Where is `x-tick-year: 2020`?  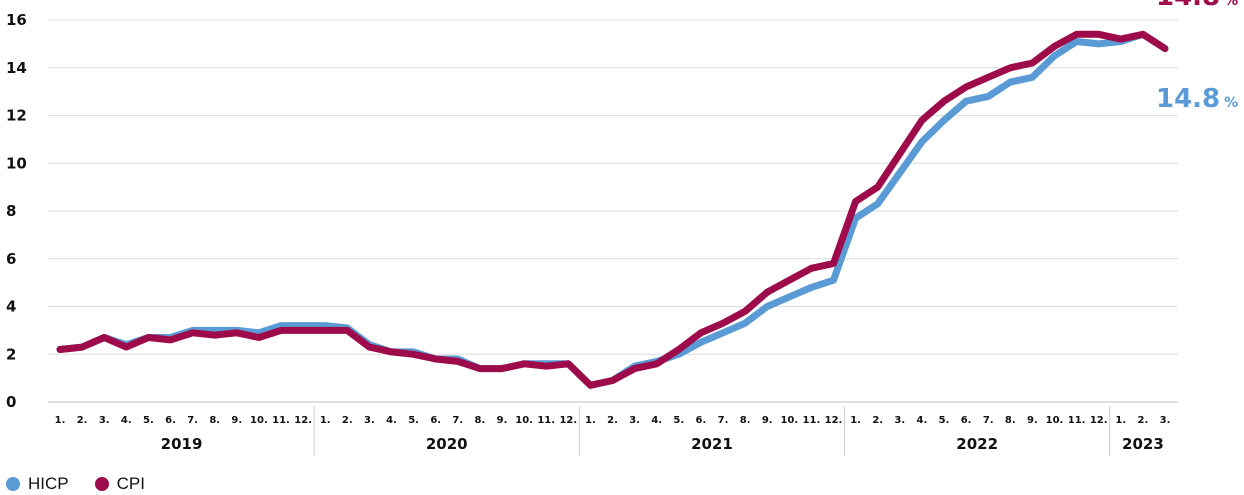 x-tick-year: 2020 is located at coordinates (447, 444).